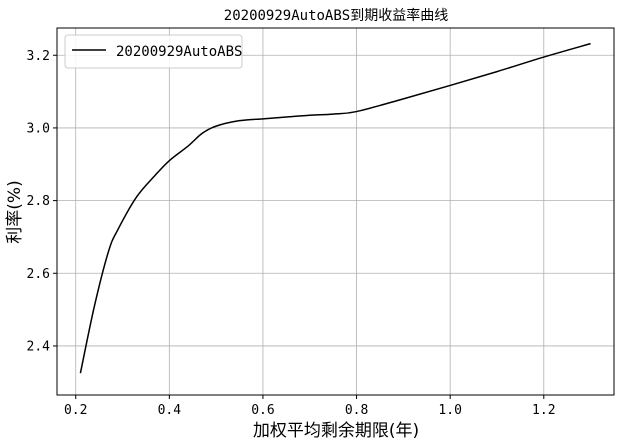  I want to click on legend-box, so click(153, 51).